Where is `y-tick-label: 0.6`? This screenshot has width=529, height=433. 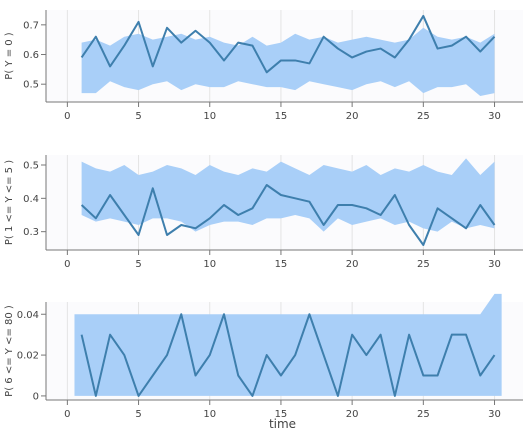 y-tick-label: 0.6 is located at coordinates (31, 55).